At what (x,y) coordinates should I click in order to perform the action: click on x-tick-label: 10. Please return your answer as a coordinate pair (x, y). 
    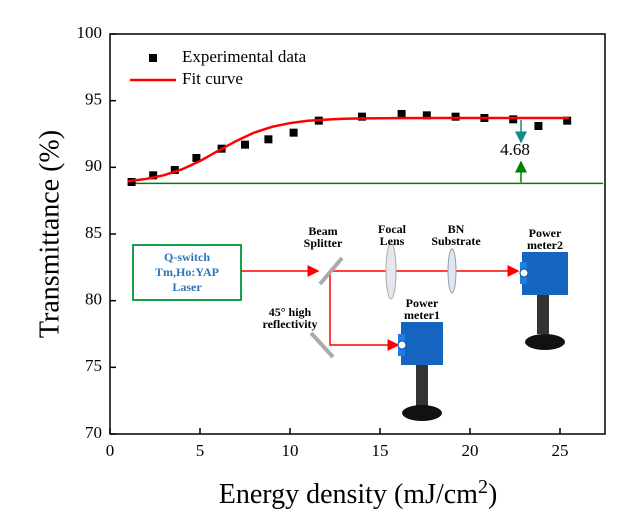
    Looking at the image, I should click on (290, 450).